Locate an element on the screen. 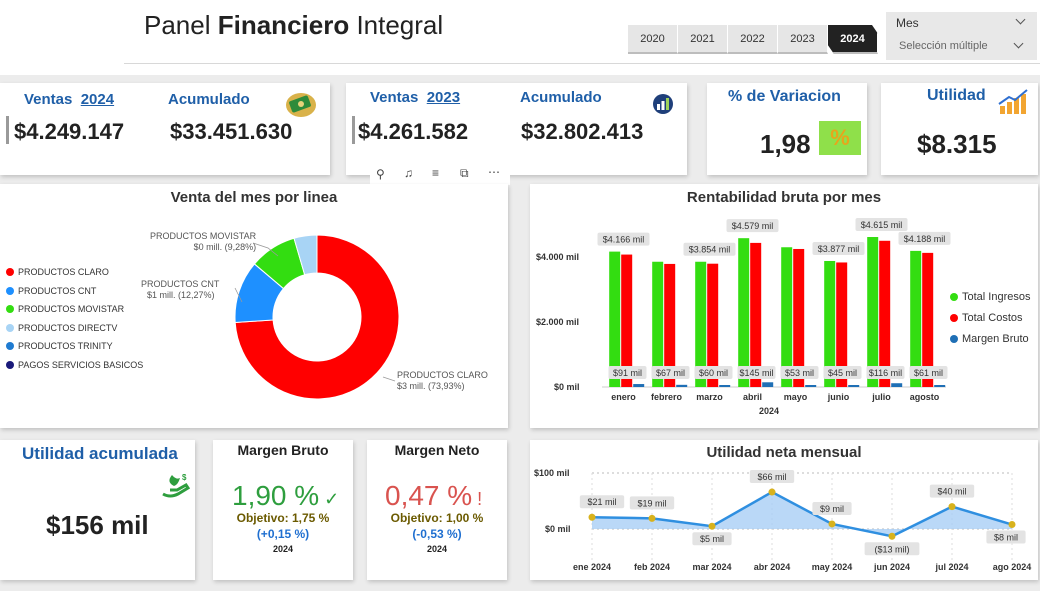 This screenshot has height=591, width=1040. data-point-feb-2024 is located at coordinates (652, 518).